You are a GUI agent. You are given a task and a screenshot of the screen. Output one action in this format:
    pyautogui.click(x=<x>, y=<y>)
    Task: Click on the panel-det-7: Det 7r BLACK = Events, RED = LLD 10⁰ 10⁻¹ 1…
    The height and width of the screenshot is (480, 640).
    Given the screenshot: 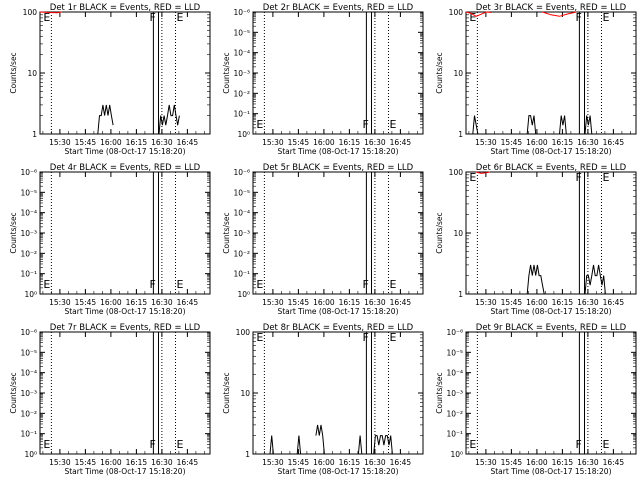 What is the action you would take?
    pyautogui.click(x=110, y=399)
    